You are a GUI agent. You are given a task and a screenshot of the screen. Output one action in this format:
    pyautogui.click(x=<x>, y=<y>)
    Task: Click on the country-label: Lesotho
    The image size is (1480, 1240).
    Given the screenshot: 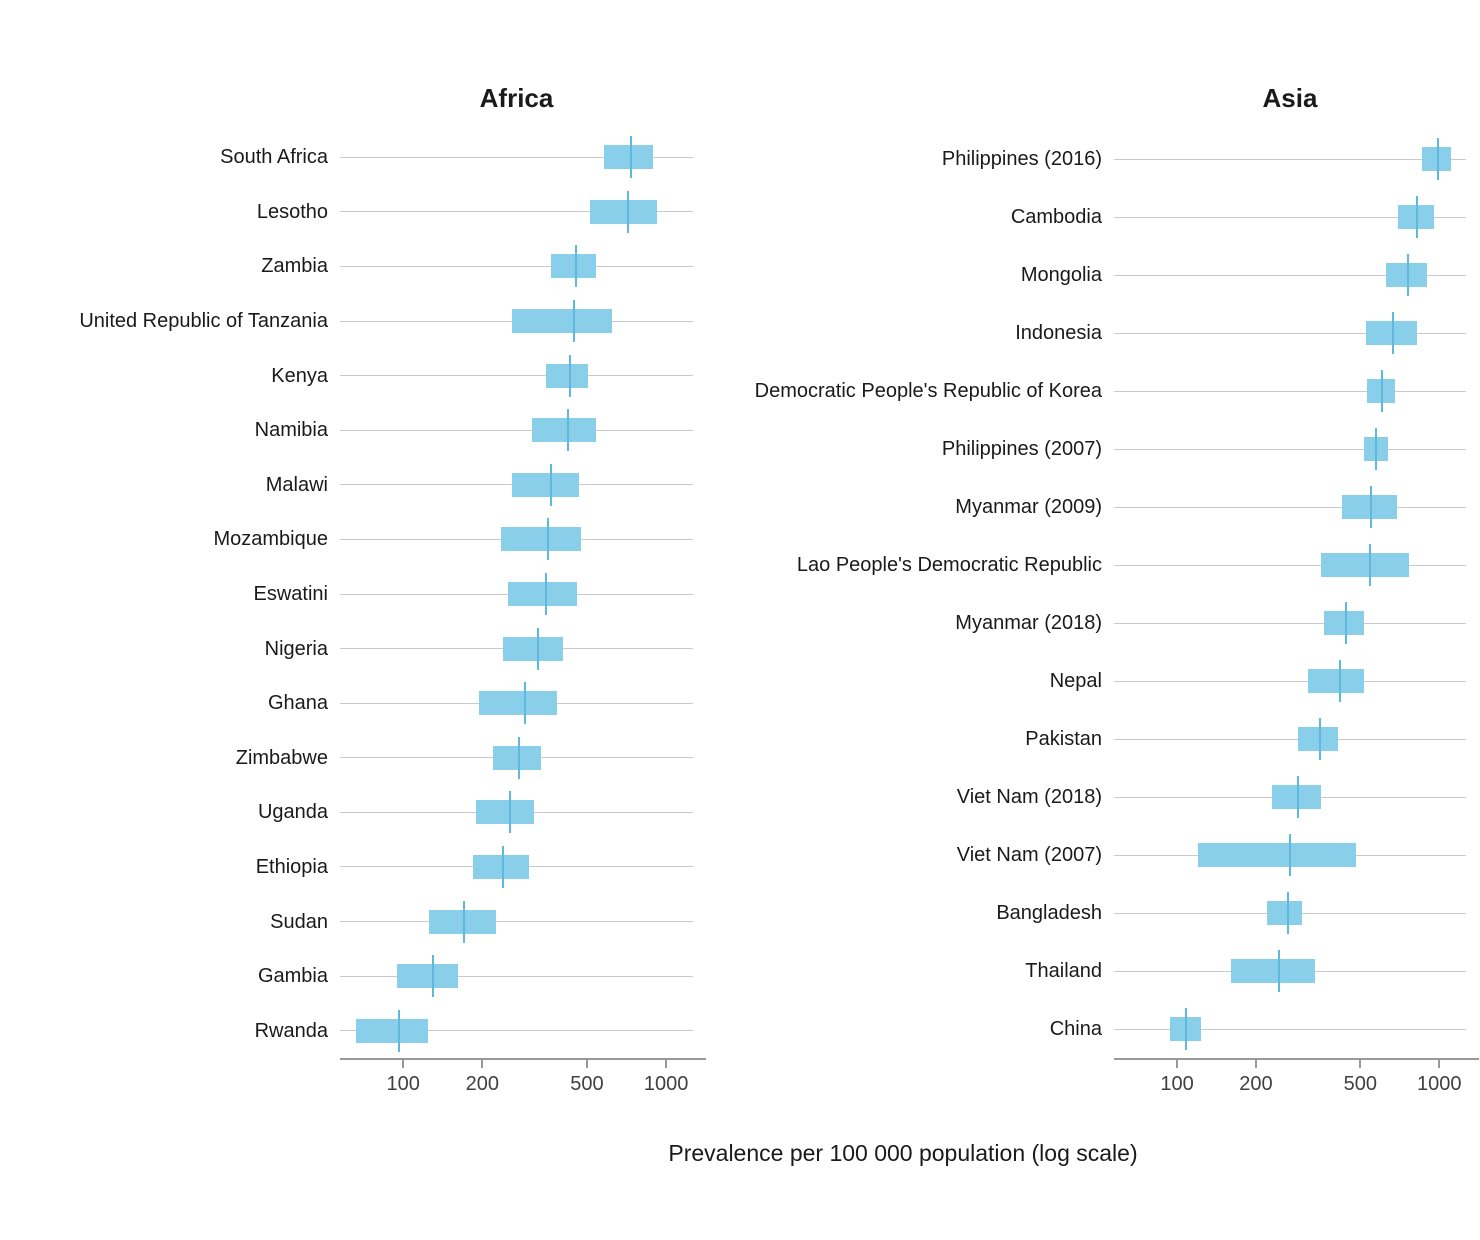 What is the action you would take?
    pyautogui.click(x=292, y=211)
    